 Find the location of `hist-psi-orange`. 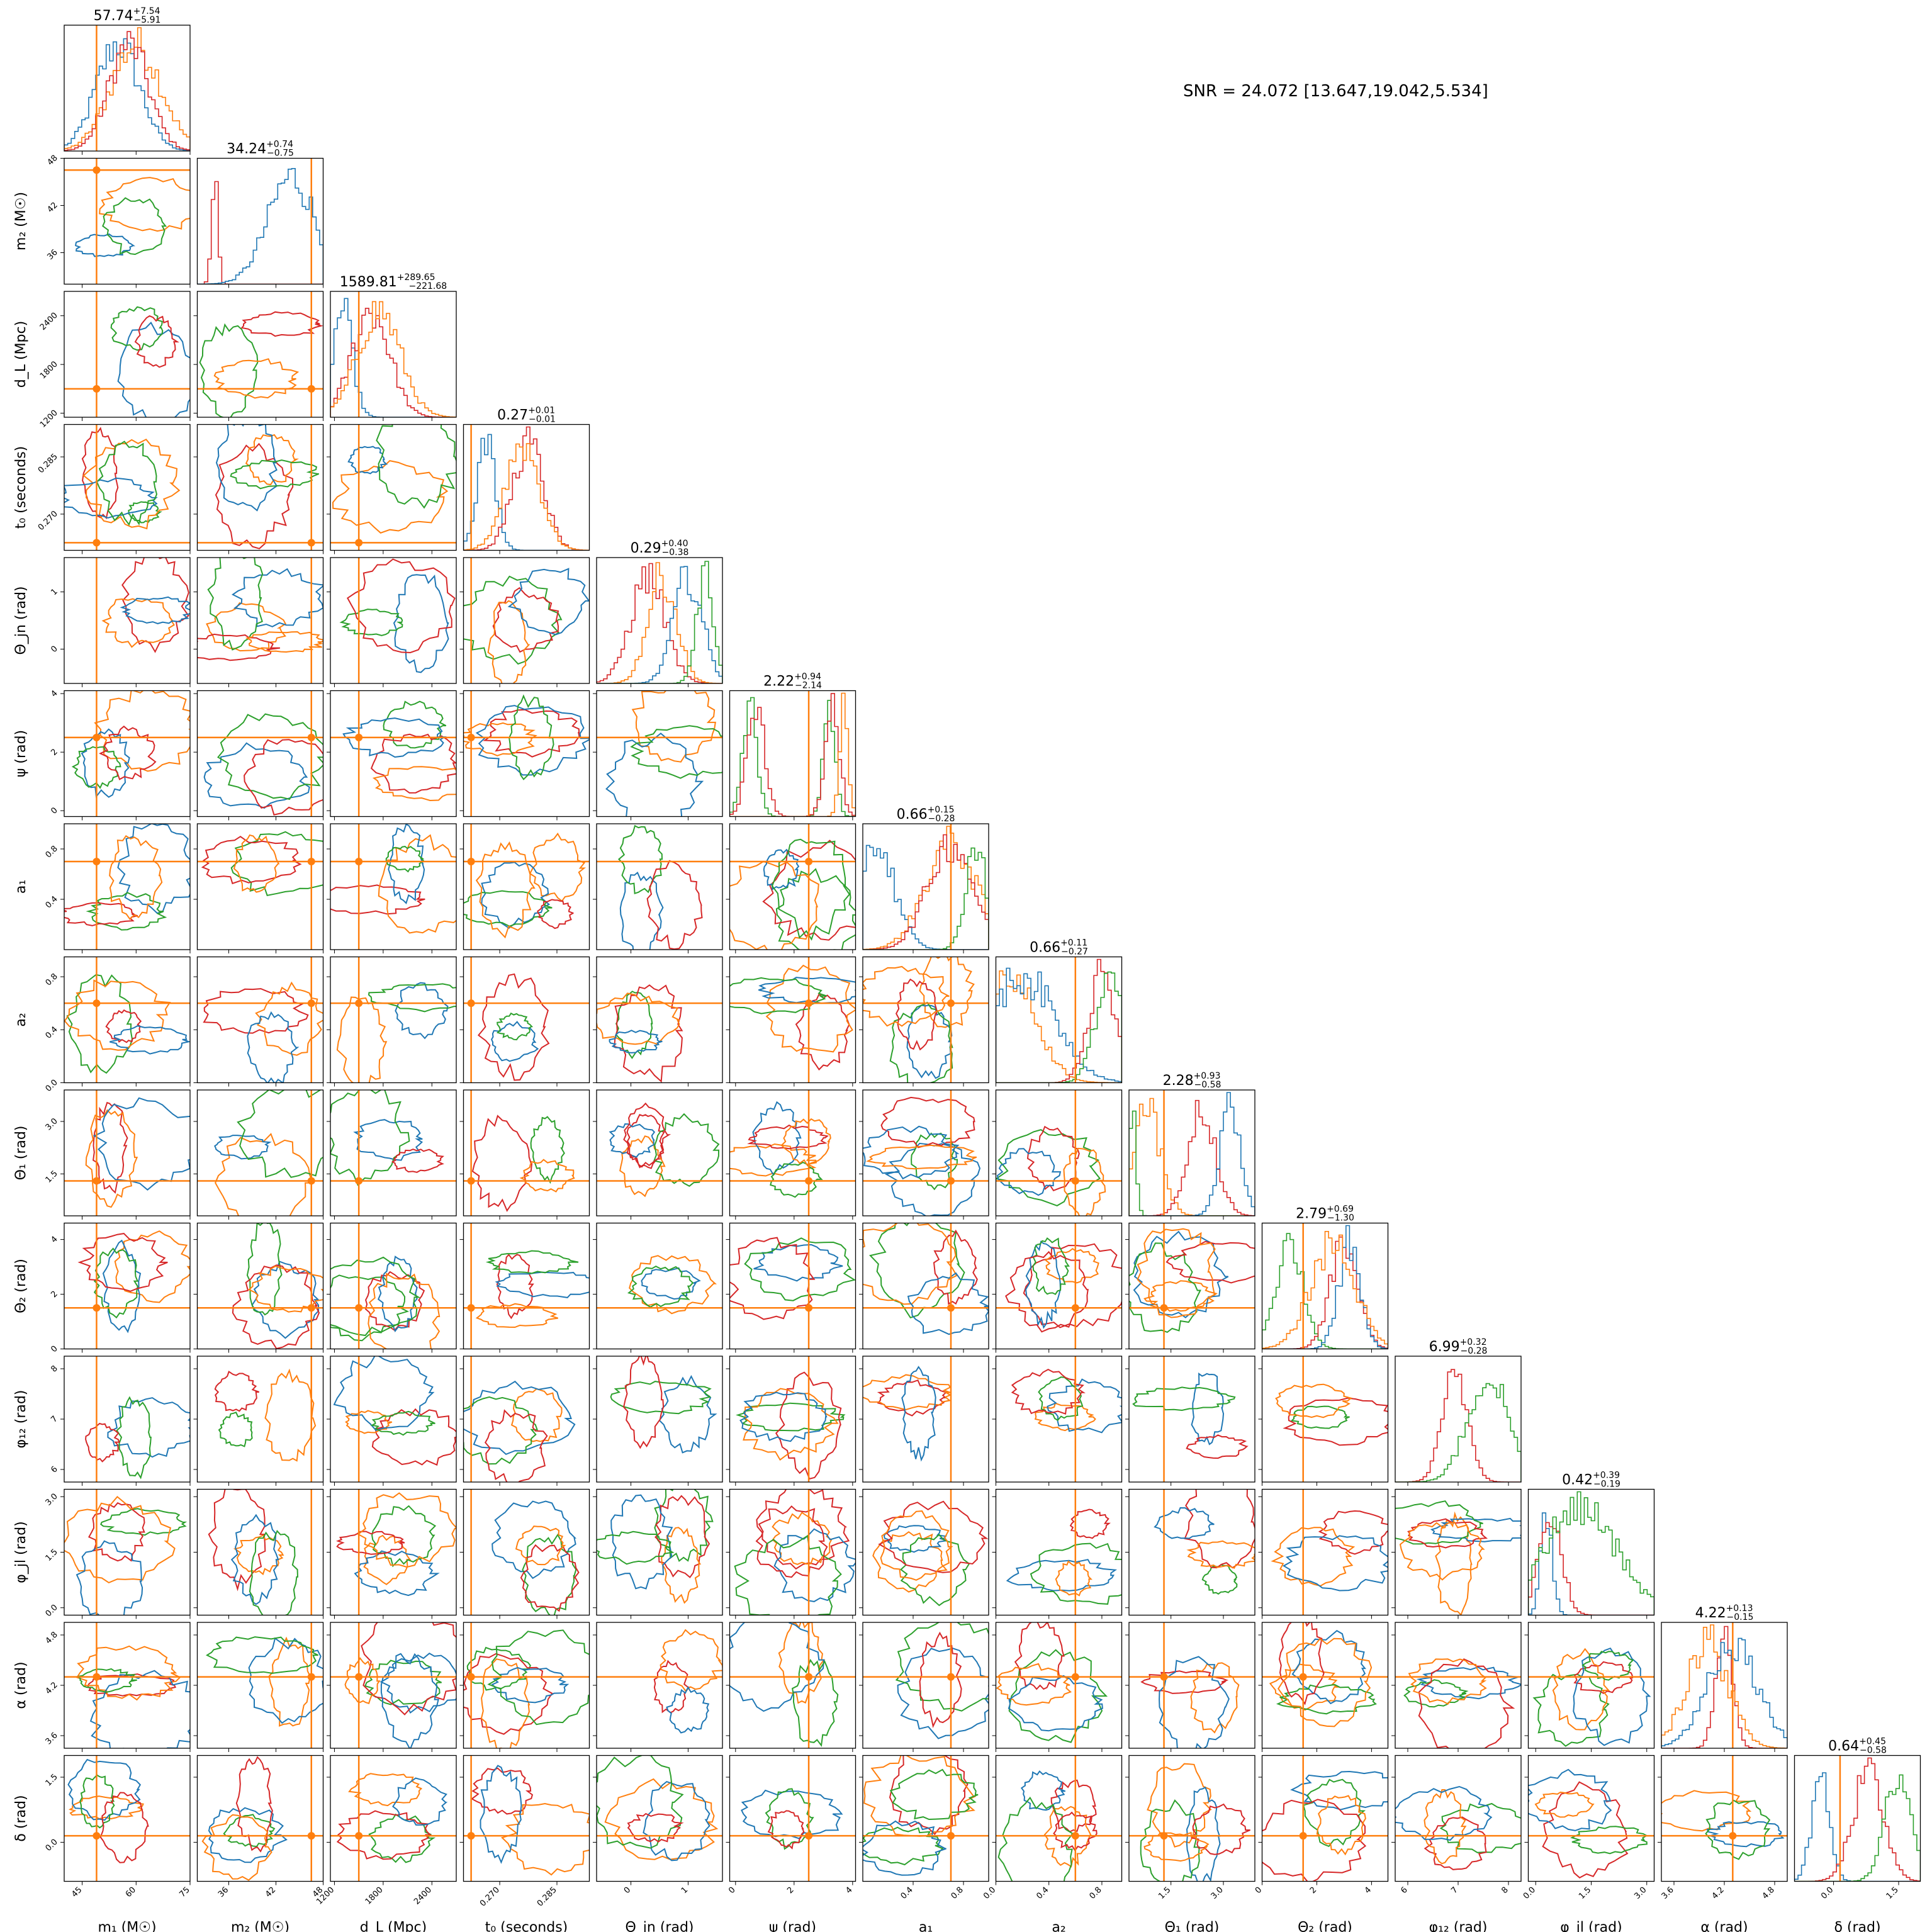

hist-psi-orange is located at coordinates (792, 754).